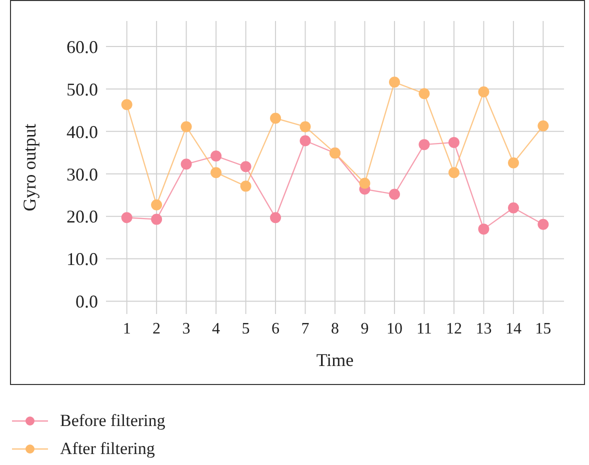  What do you see at coordinates (186, 329) in the screenshot?
I see `x-tick-label: 3` at bounding box center [186, 329].